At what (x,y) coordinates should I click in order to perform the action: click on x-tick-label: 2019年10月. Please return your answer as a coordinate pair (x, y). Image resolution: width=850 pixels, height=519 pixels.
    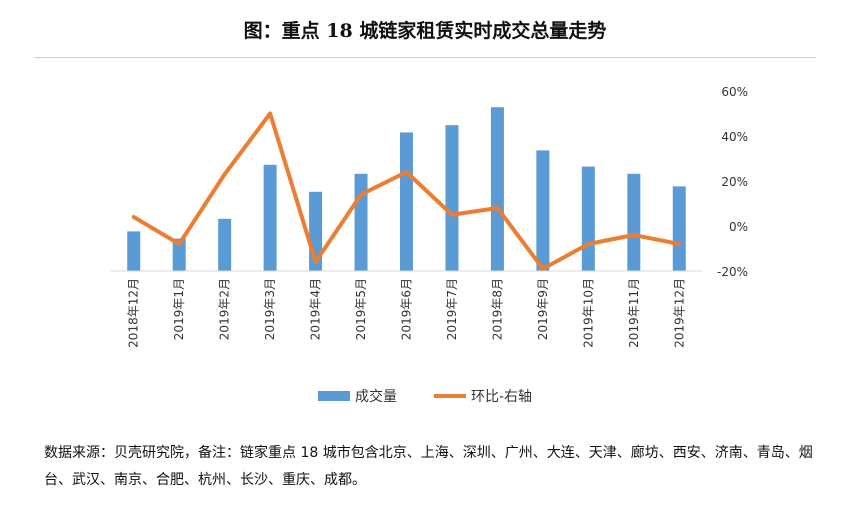
    Looking at the image, I should click on (588, 313).